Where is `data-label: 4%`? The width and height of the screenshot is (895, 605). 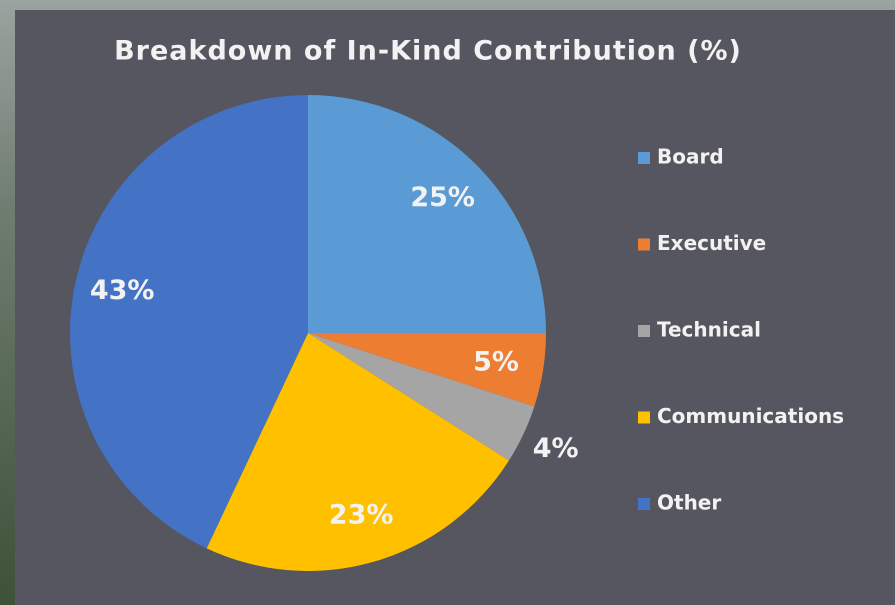
data-label: 4% is located at coordinates (556, 448).